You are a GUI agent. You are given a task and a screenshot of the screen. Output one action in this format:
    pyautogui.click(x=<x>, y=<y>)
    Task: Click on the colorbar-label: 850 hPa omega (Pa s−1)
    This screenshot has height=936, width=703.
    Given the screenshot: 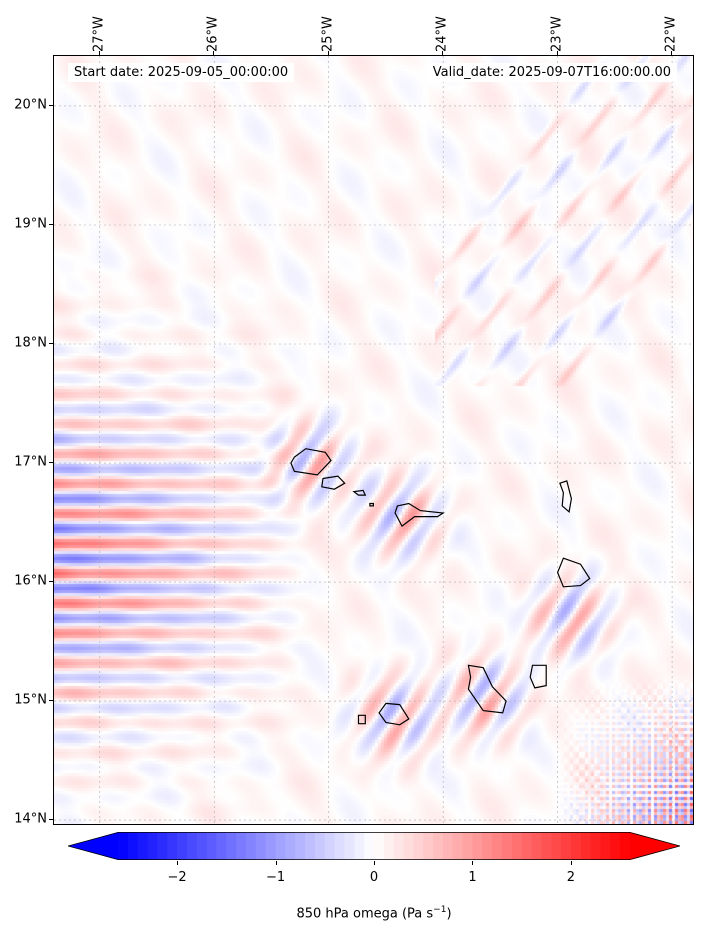 What is the action you would take?
    pyautogui.click(x=374, y=913)
    